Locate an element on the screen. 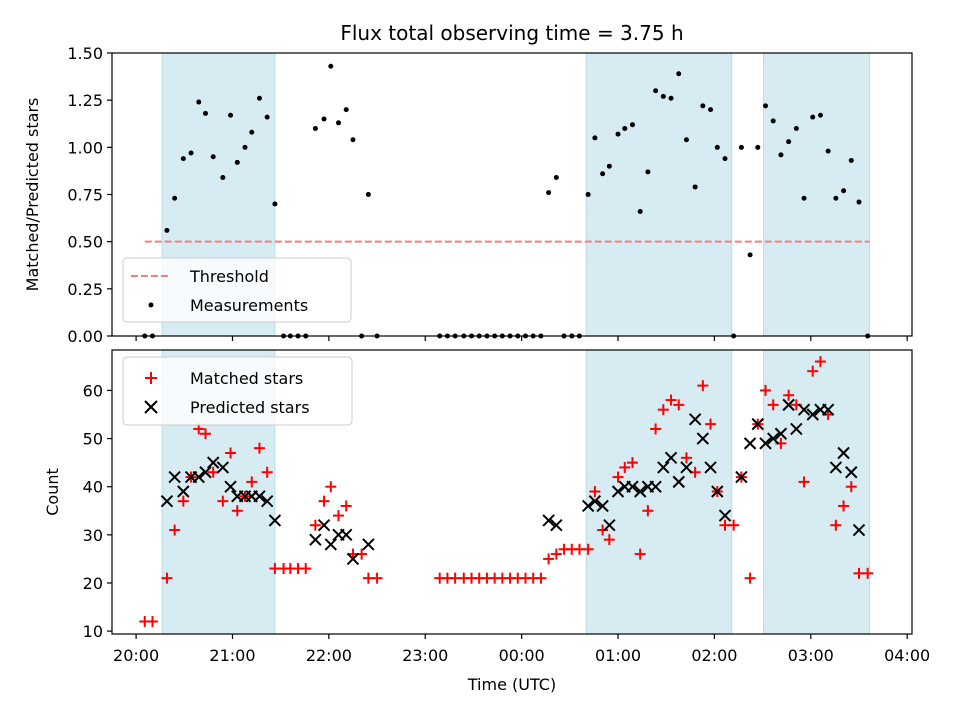  x-axis-label: Time (UTC) is located at coordinates (511, 684).